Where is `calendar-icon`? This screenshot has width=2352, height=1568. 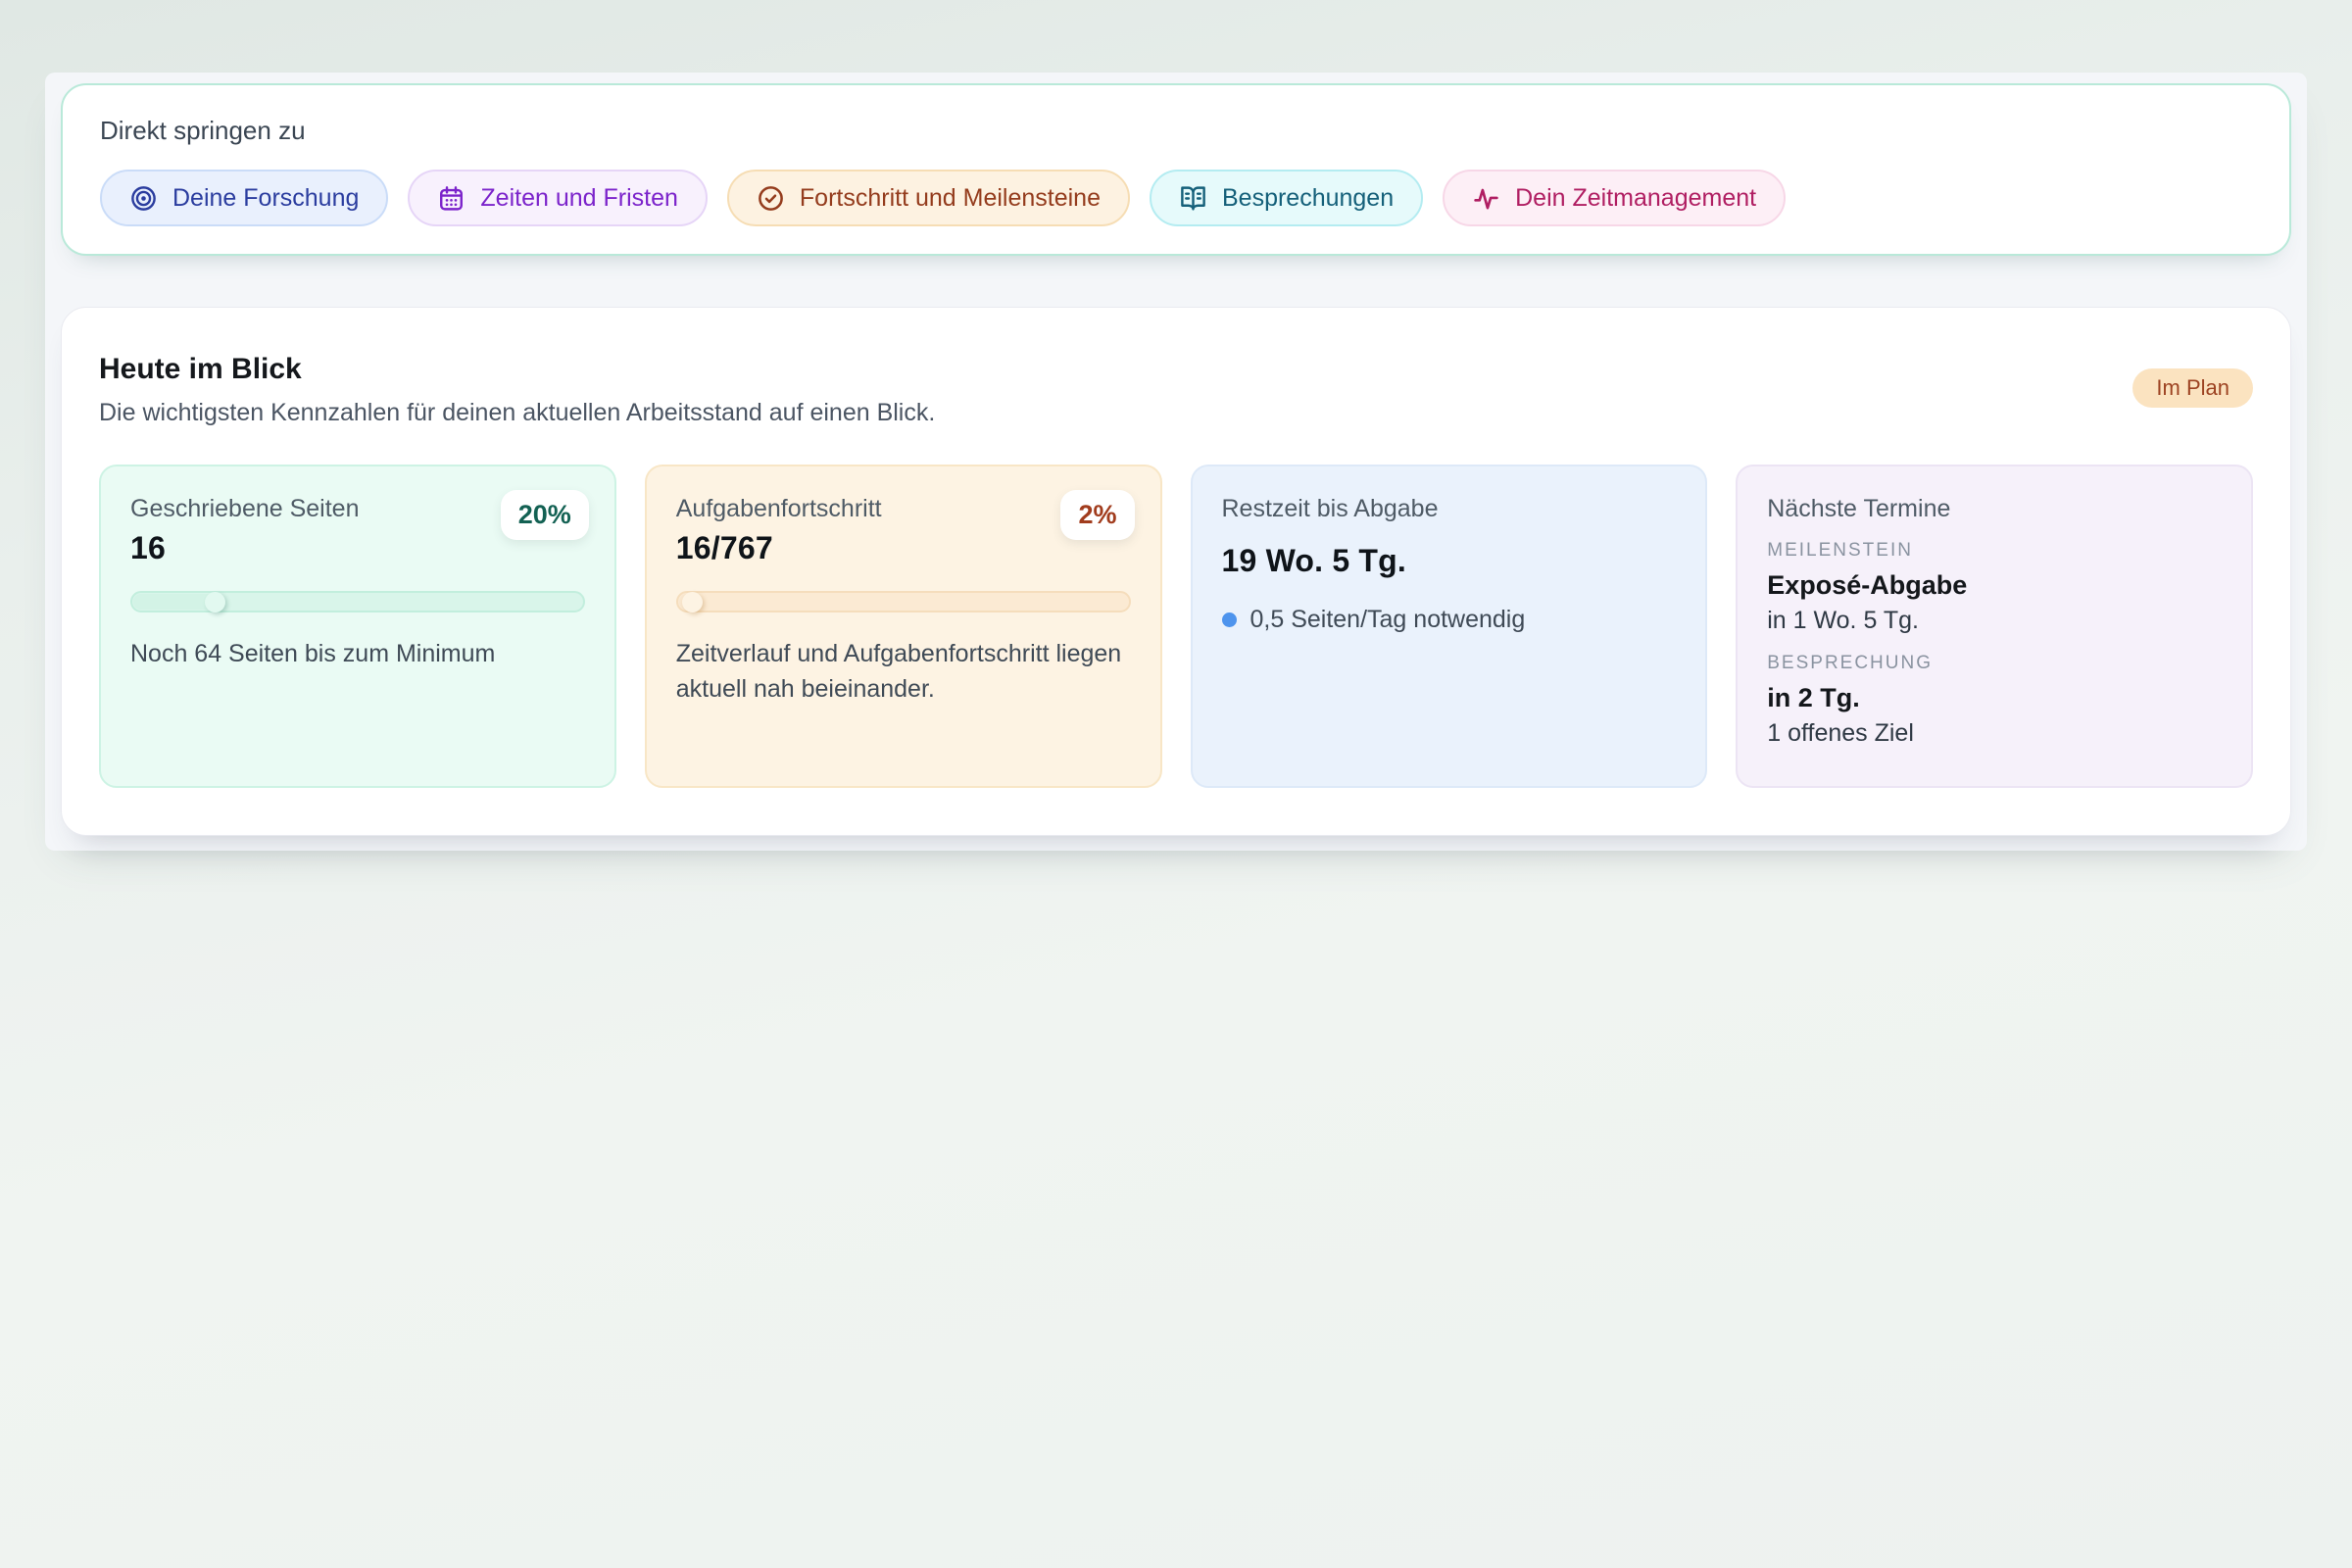
calendar-icon is located at coordinates (451, 198).